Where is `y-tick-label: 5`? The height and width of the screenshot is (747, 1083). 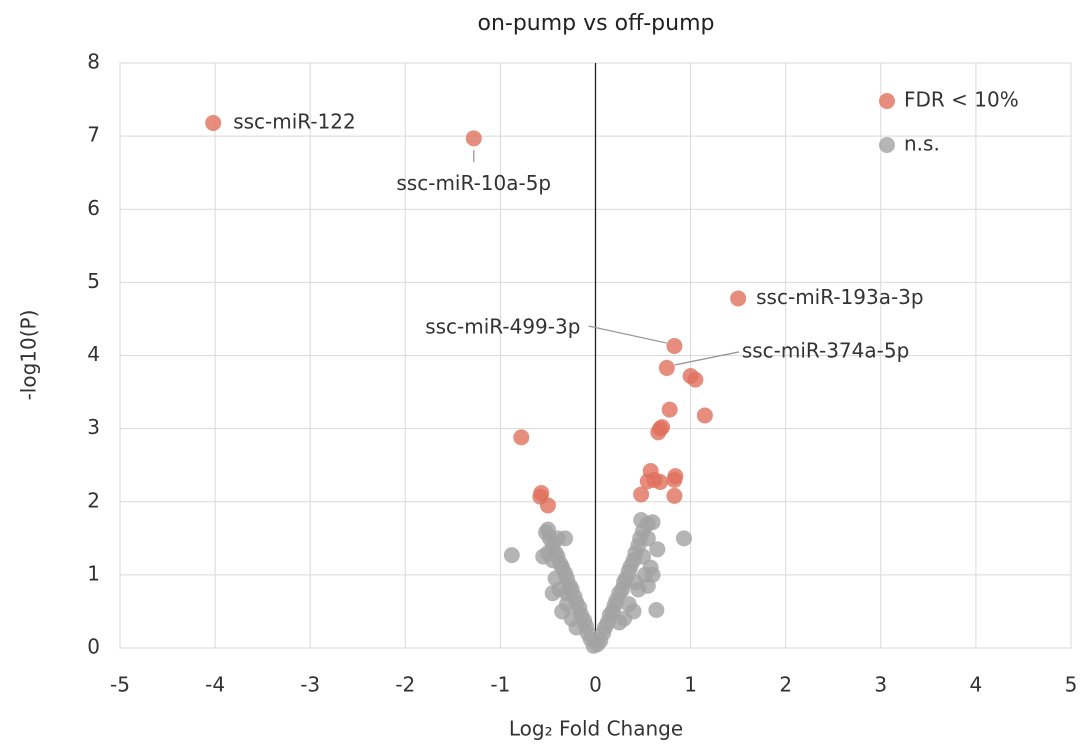 y-tick-label: 5 is located at coordinates (93, 281).